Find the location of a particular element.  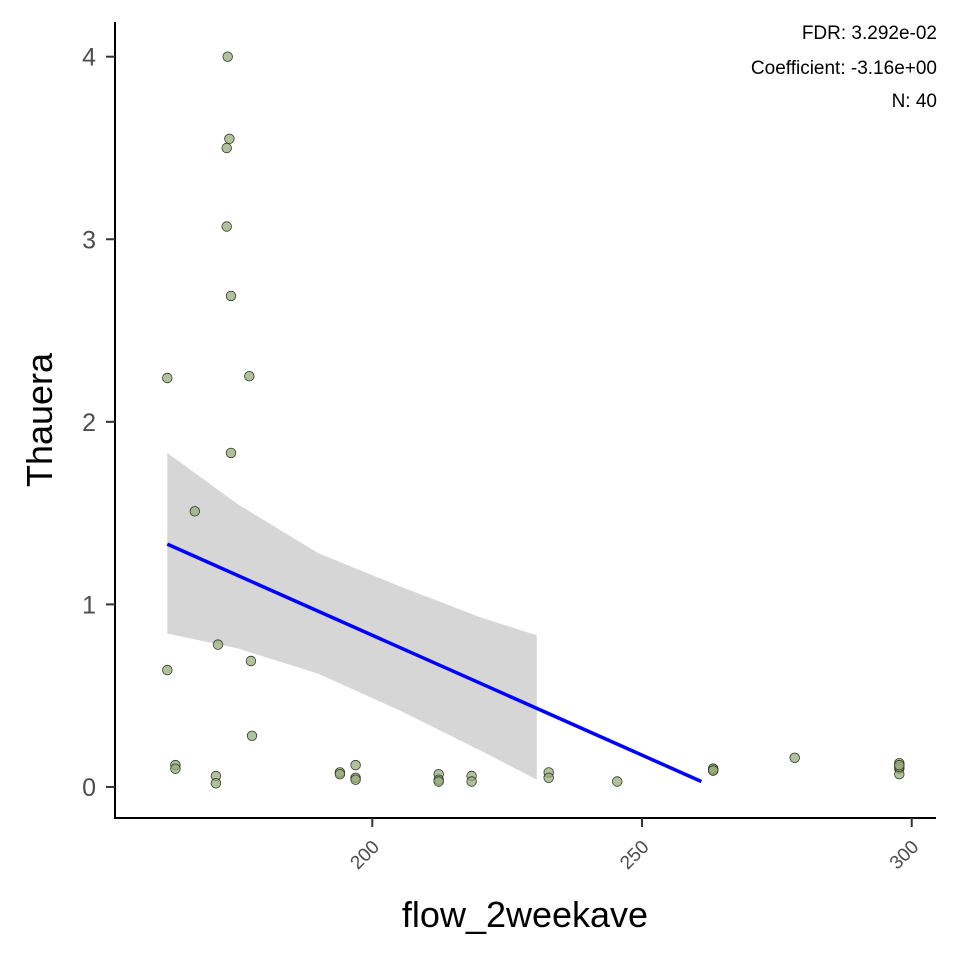

coefficient-annotation: Coefficient: -3.16e+00 is located at coordinates (844, 68).